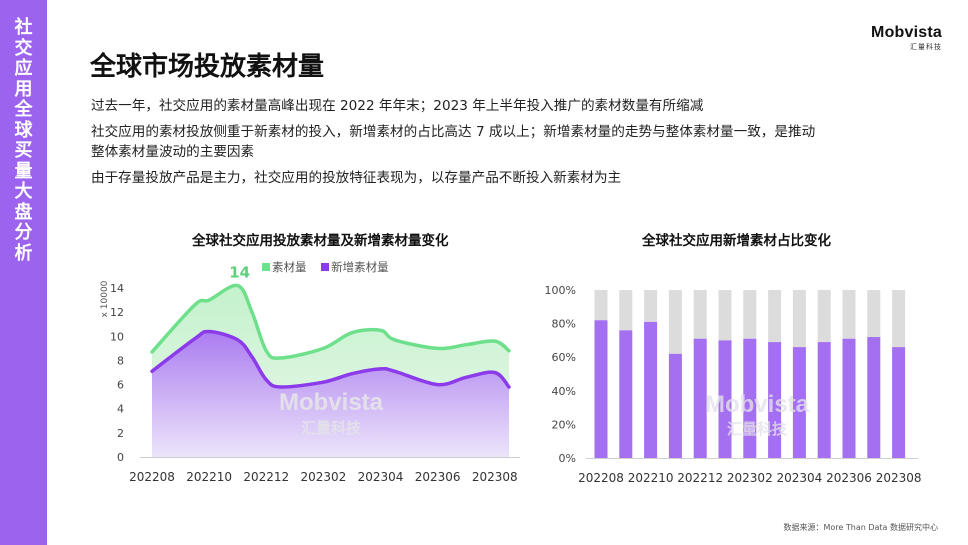  I want to click on line-total, so click(330, 321).